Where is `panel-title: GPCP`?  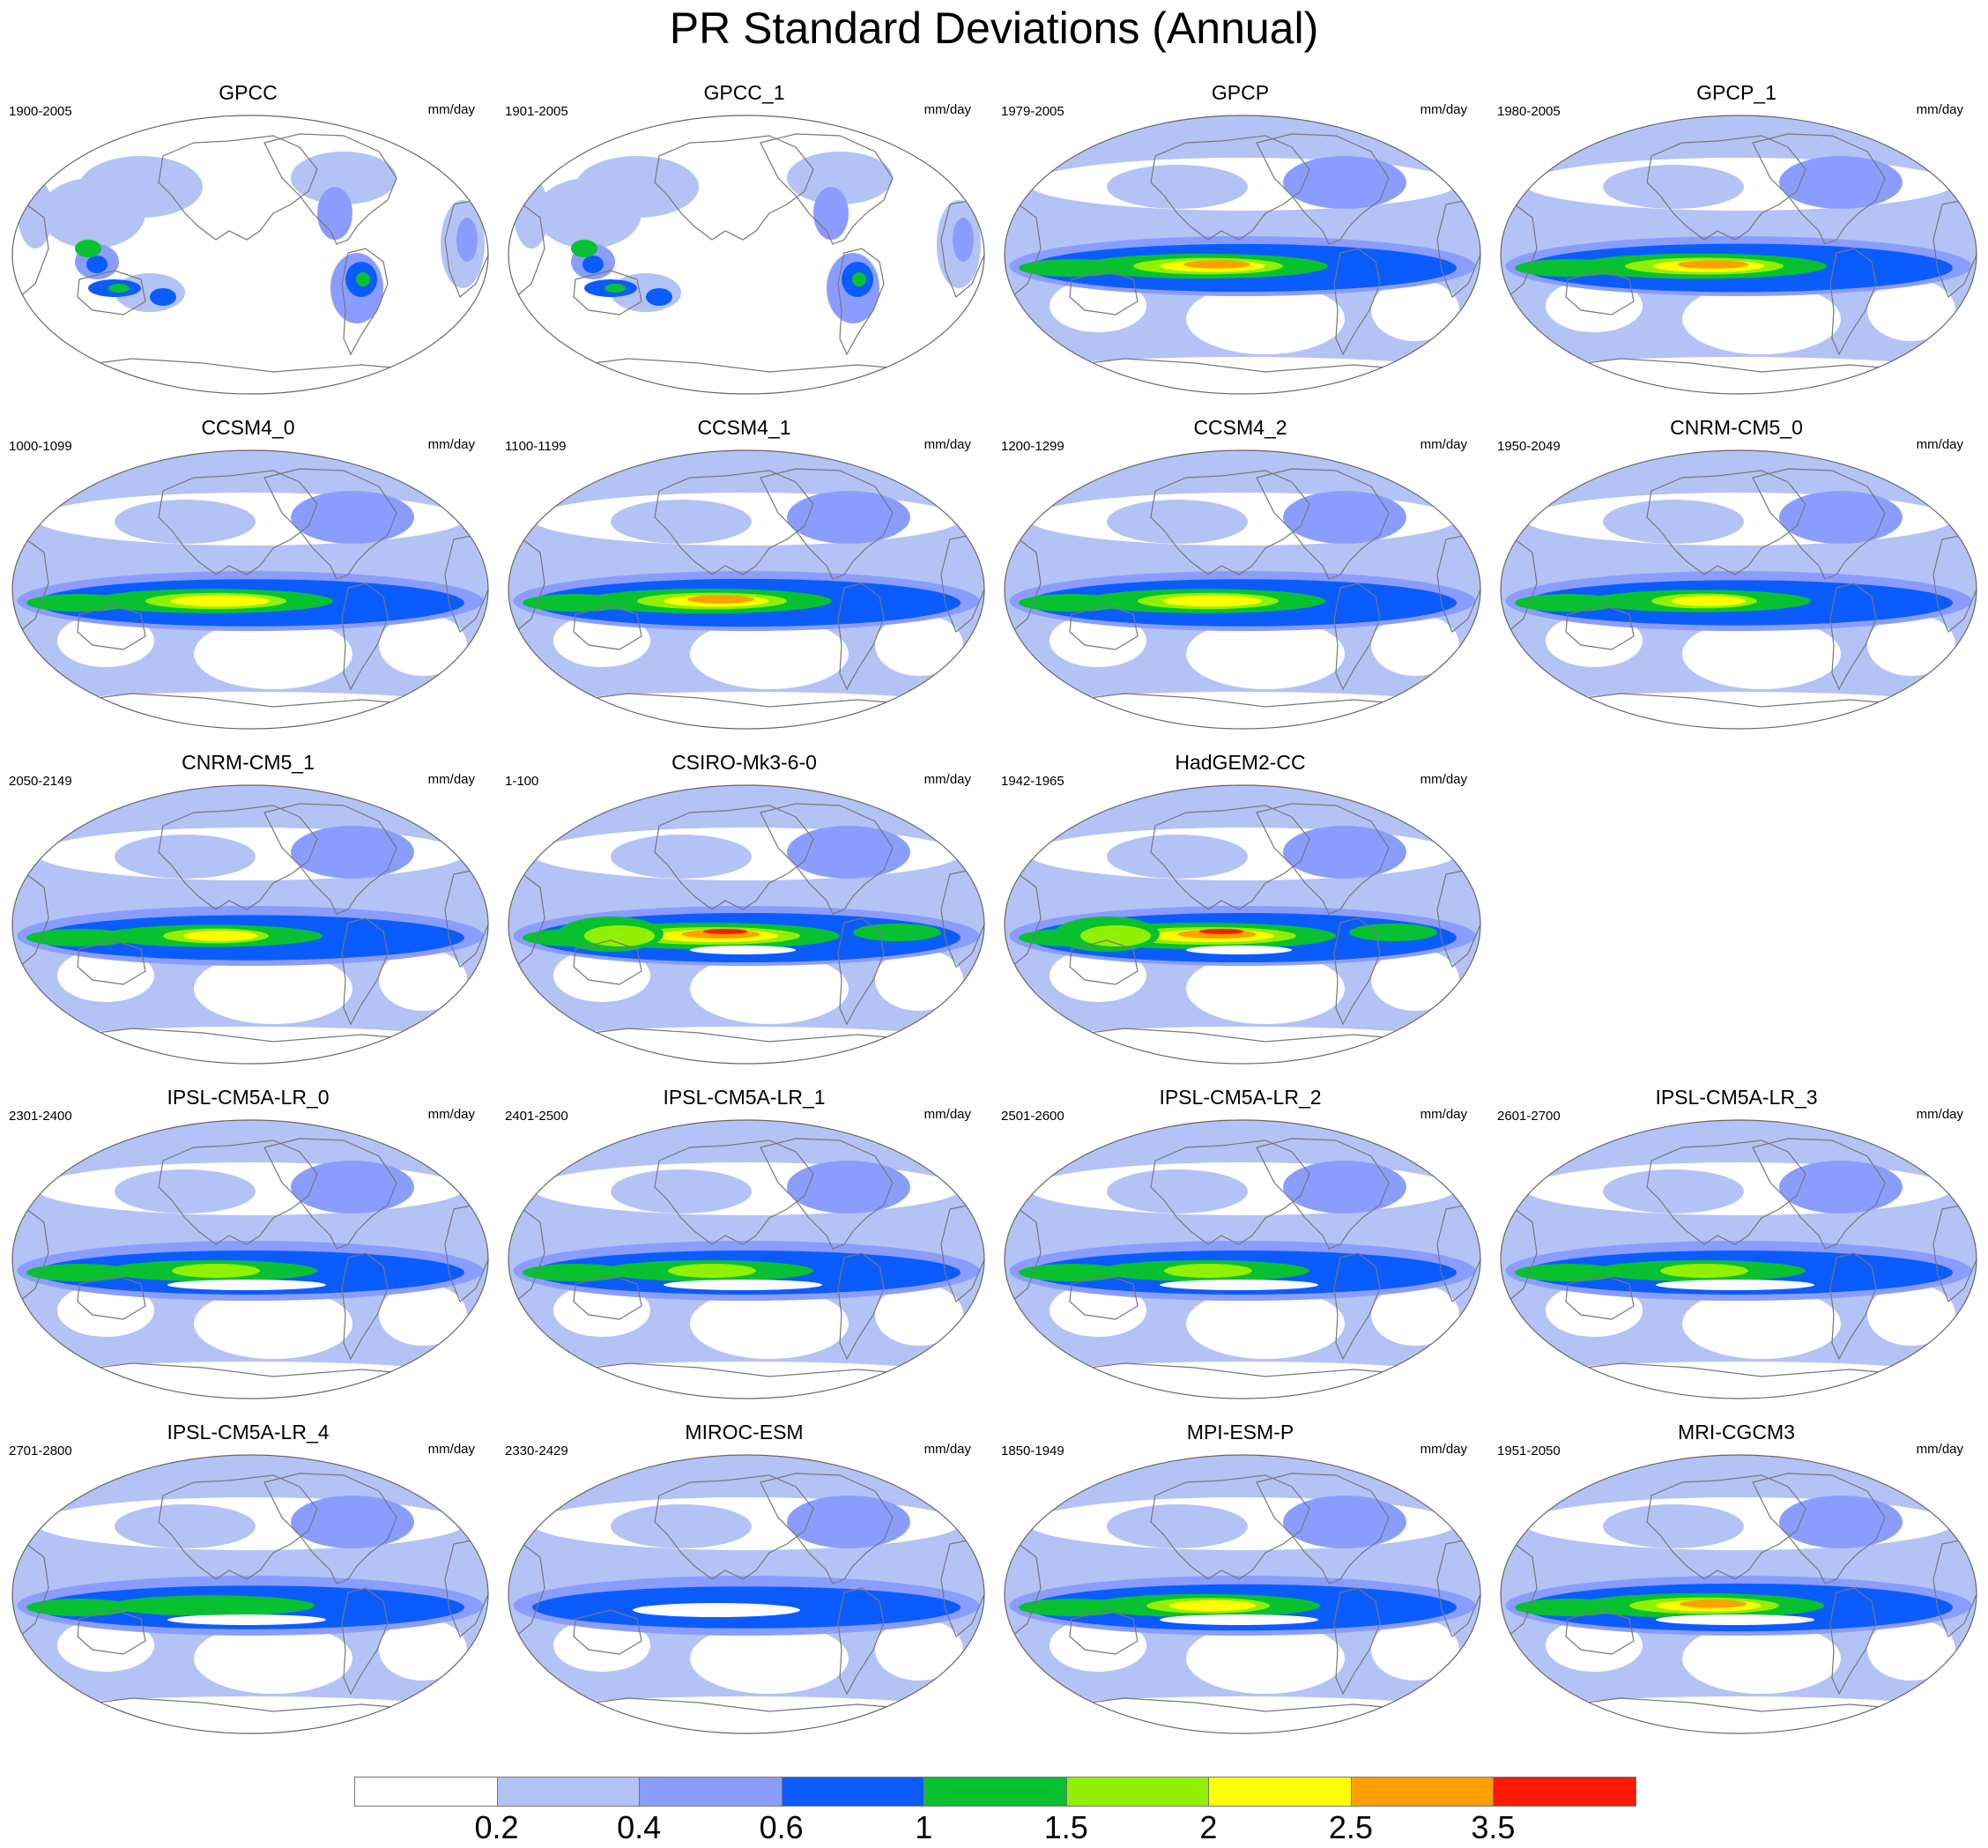 panel-title: GPCP is located at coordinates (1240, 92).